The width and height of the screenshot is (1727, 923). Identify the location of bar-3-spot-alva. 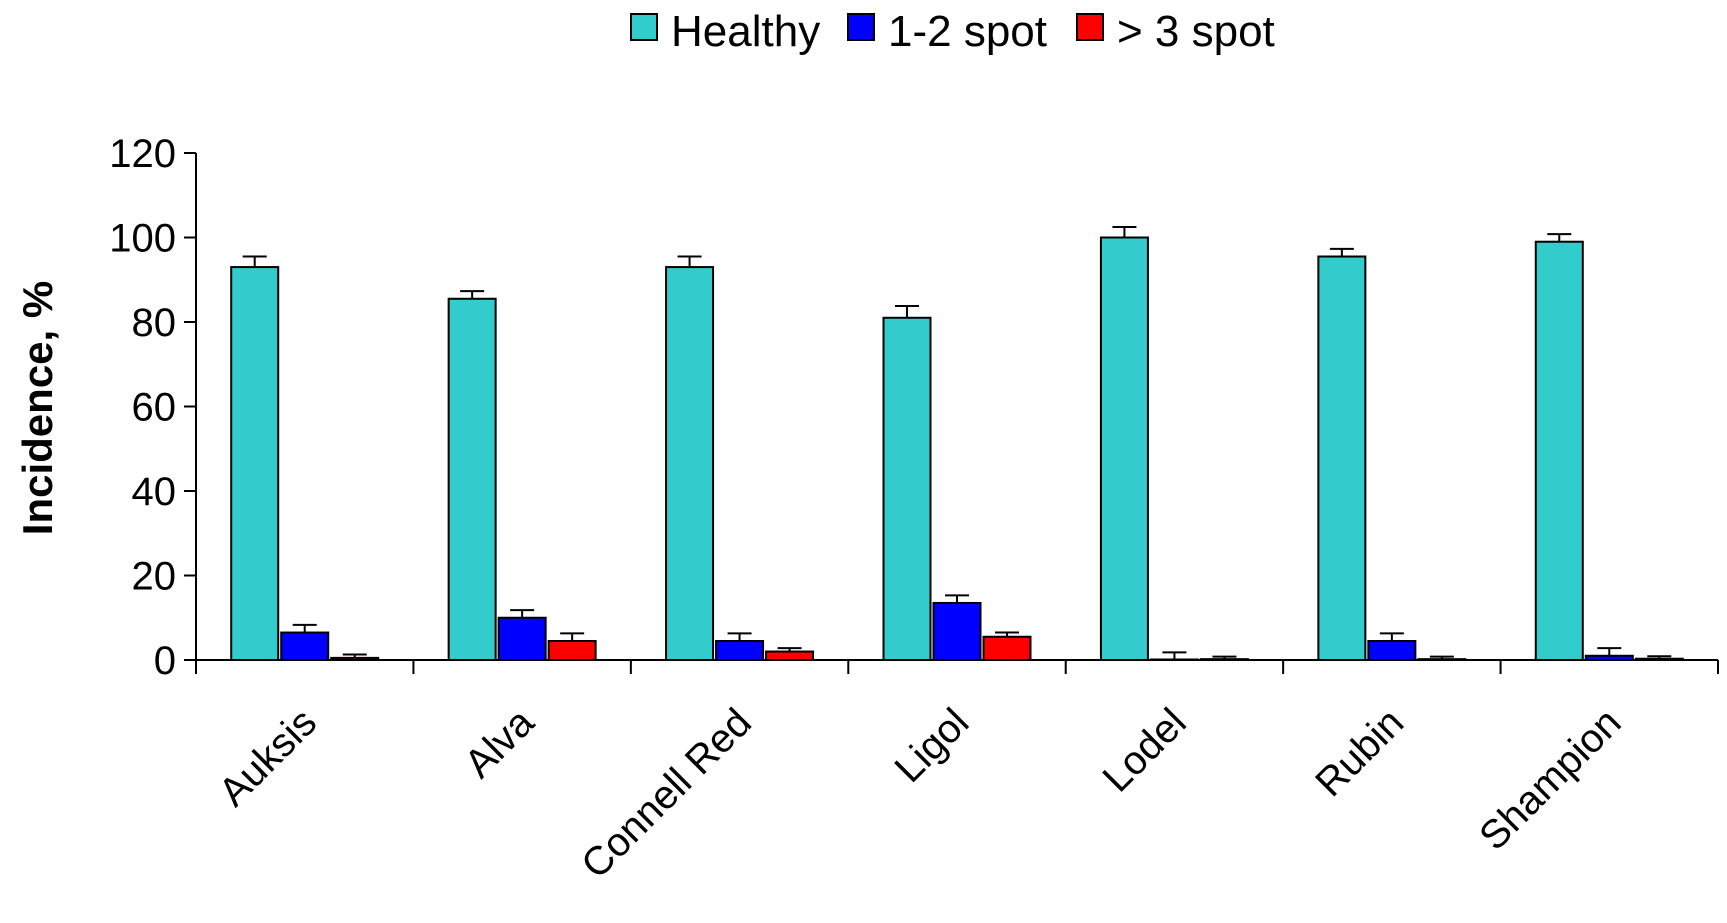
(572, 650).